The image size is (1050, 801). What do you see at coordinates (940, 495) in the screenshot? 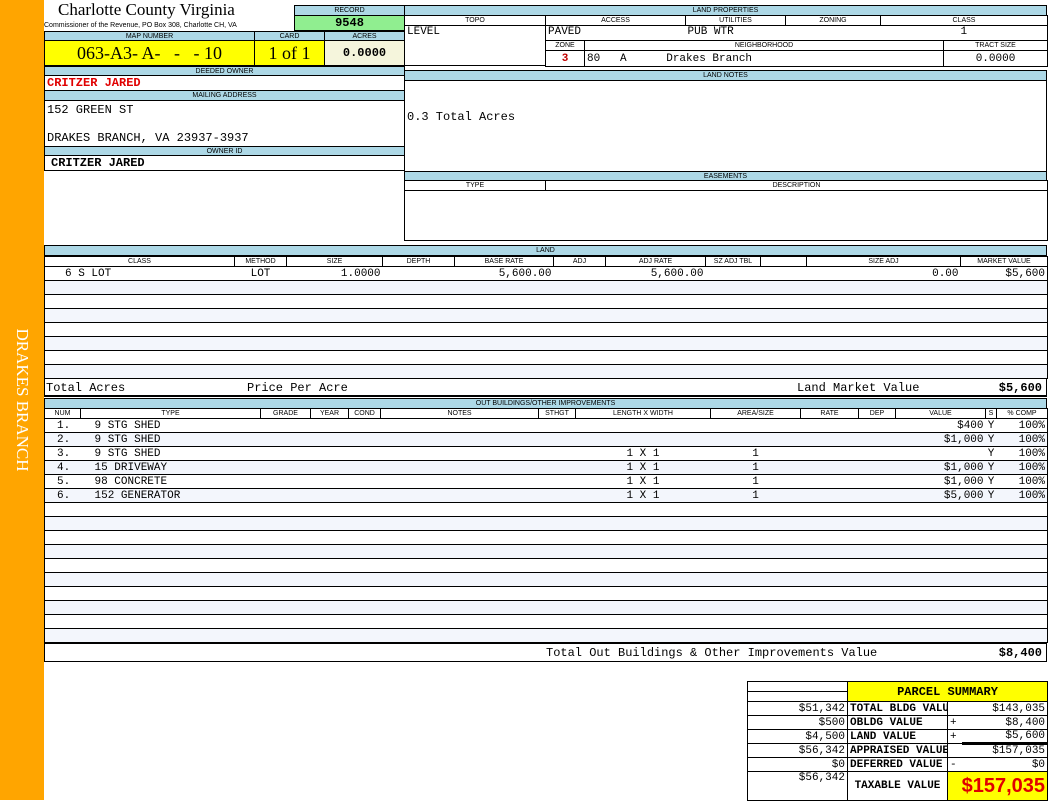
I see `outbuilding-cell: $5,000` at bounding box center [940, 495].